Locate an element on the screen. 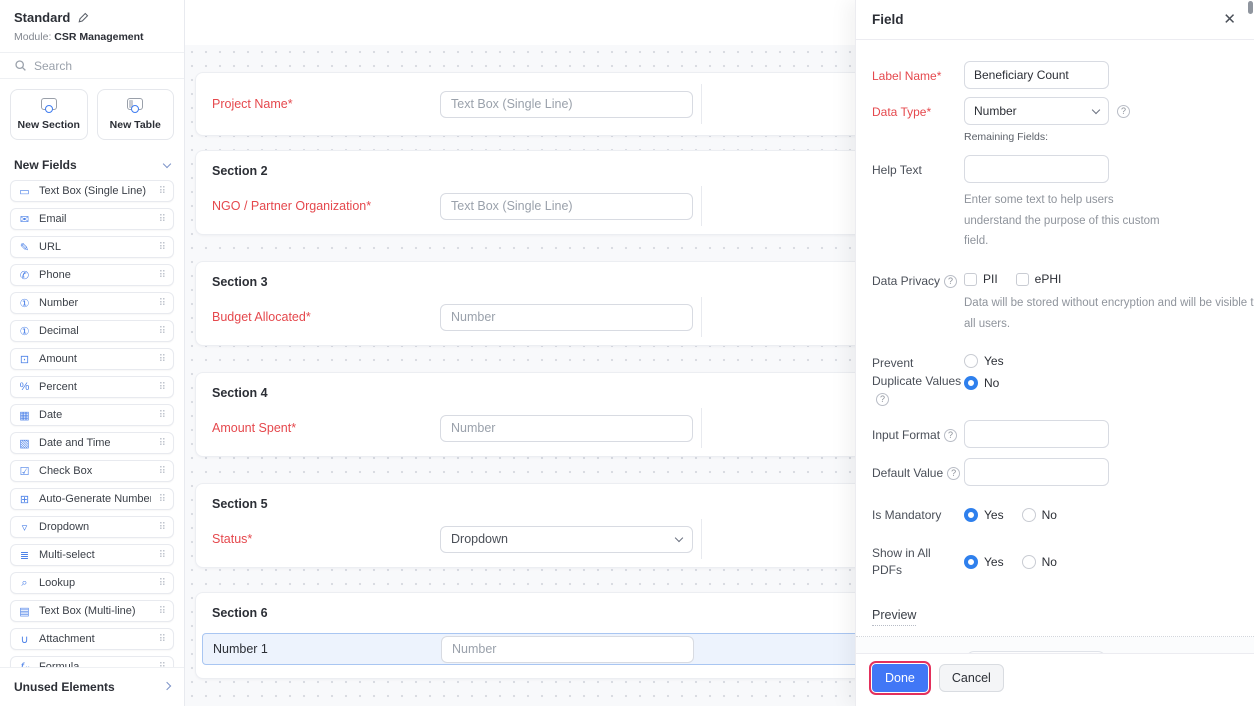 Image resolution: width=1254 pixels, height=706 pixels. field-type-decimal: ① Decimal ⠿ is located at coordinates (92, 331).